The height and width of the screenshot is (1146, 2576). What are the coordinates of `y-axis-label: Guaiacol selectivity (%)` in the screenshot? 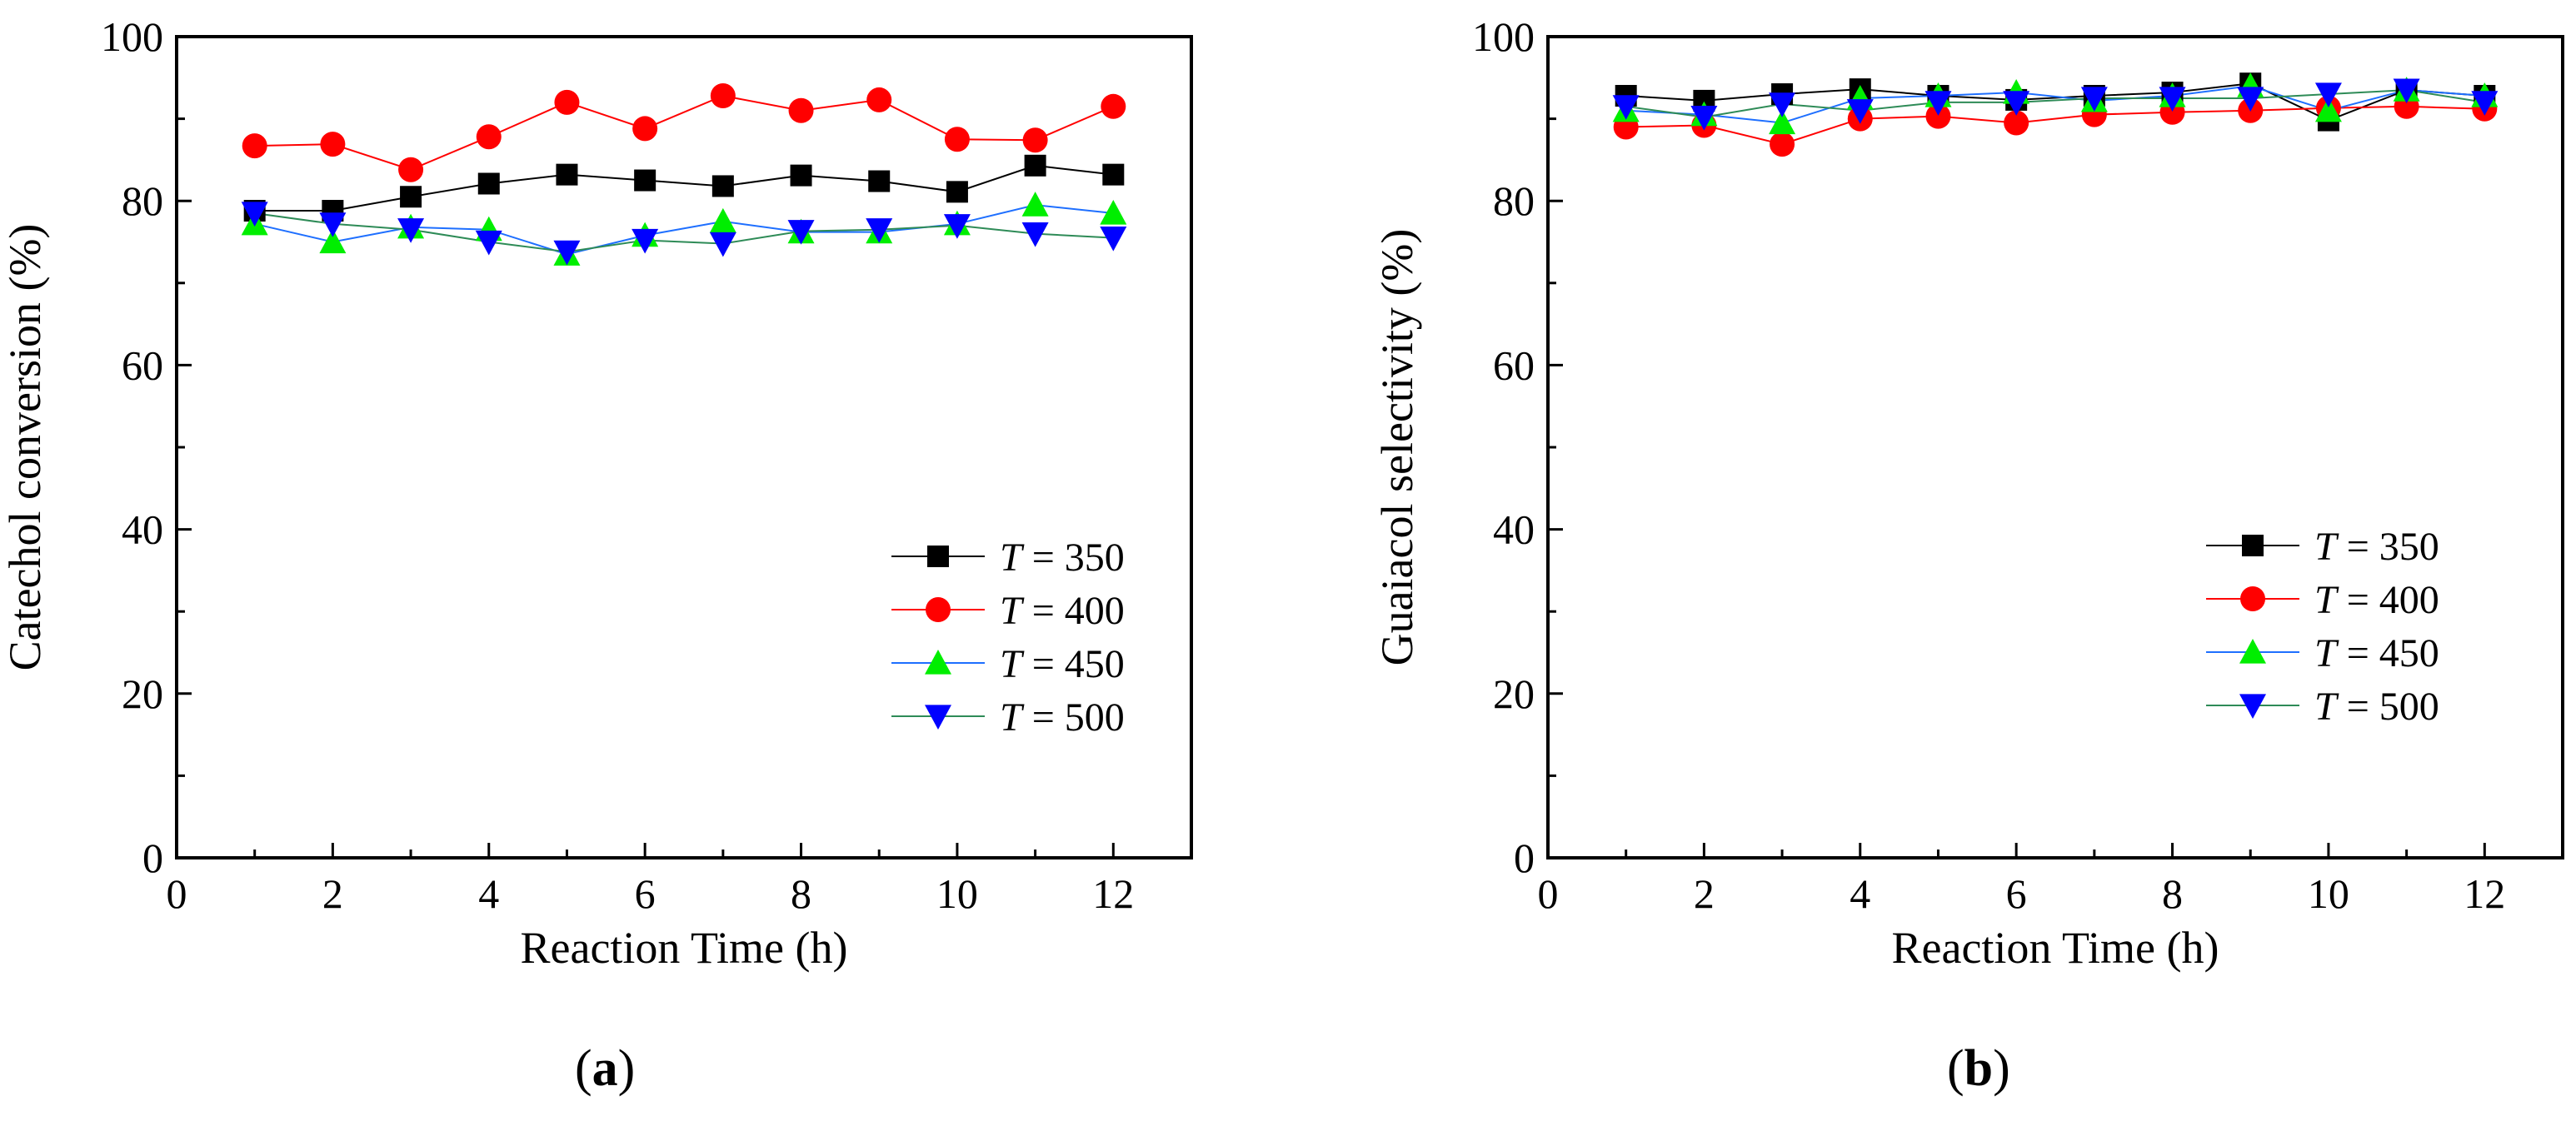 It's located at (1397, 448).